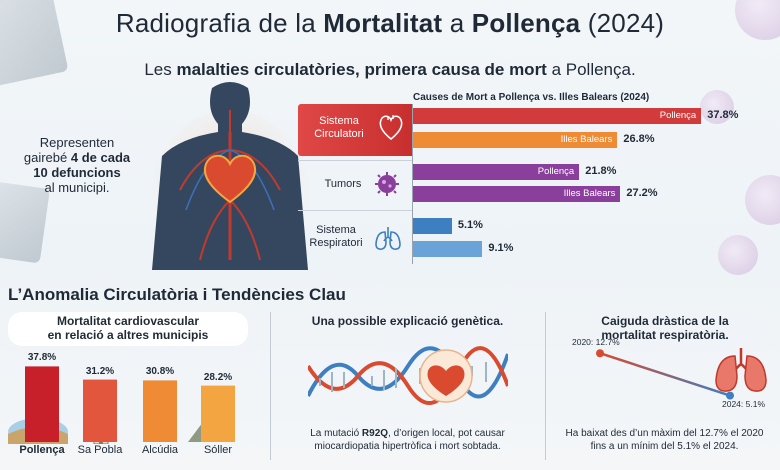  What do you see at coordinates (557, 116) in the screenshot?
I see `bar-circulatori-pollenca` at bounding box center [557, 116].